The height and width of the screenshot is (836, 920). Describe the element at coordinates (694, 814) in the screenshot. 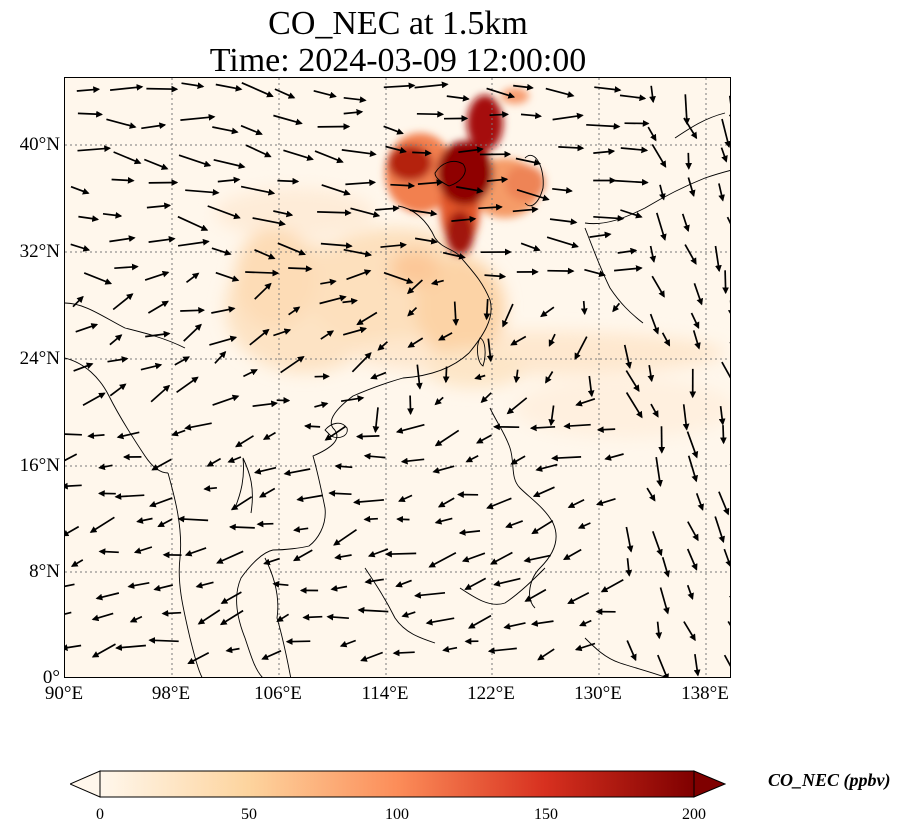

I see `colorbar-tick: 200` at that location.